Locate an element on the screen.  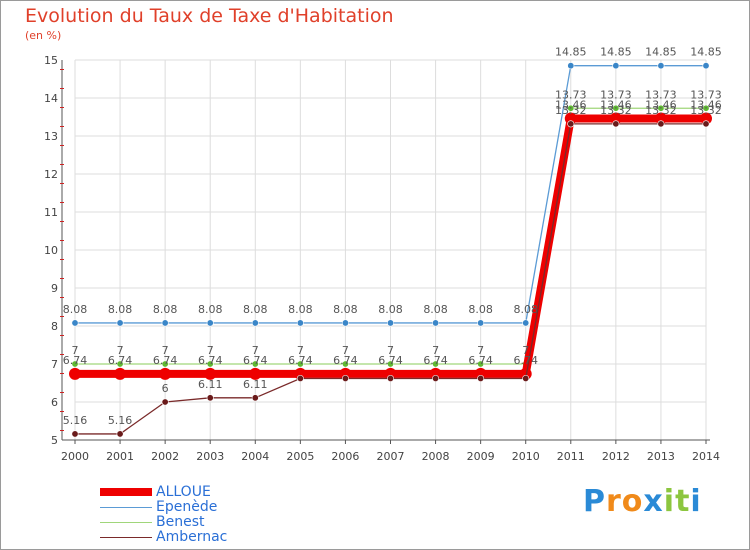
data-label-alloue: 13.46 is located at coordinates (616, 105).